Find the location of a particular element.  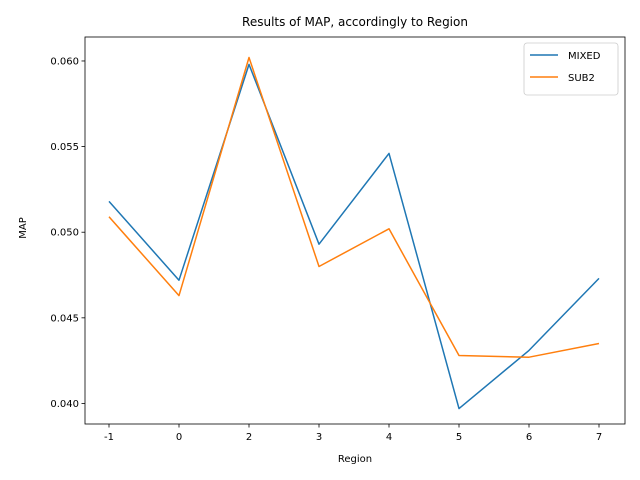

y-axis-label: MAP is located at coordinates (23, 228).